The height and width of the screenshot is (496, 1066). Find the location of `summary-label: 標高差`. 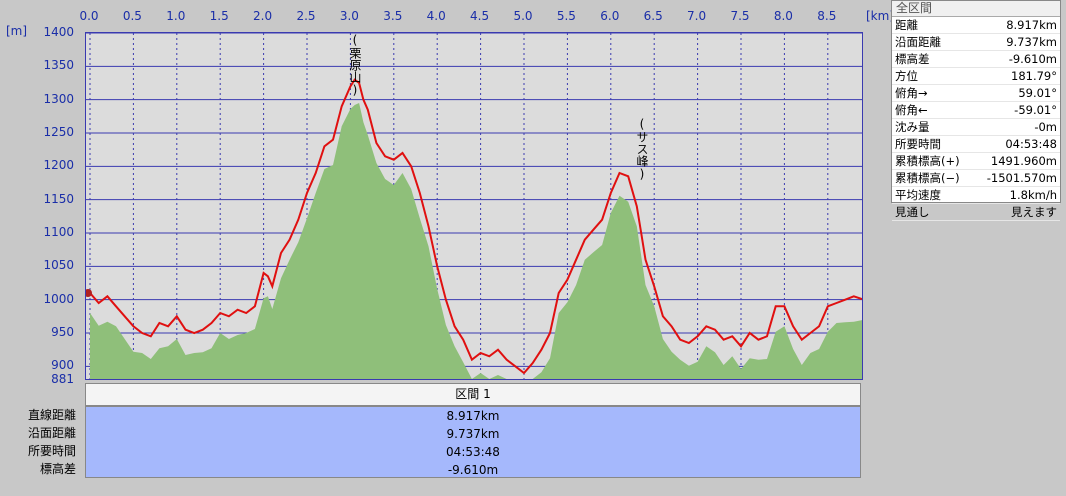

summary-label: 標高差 is located at coordinates (932, 59).